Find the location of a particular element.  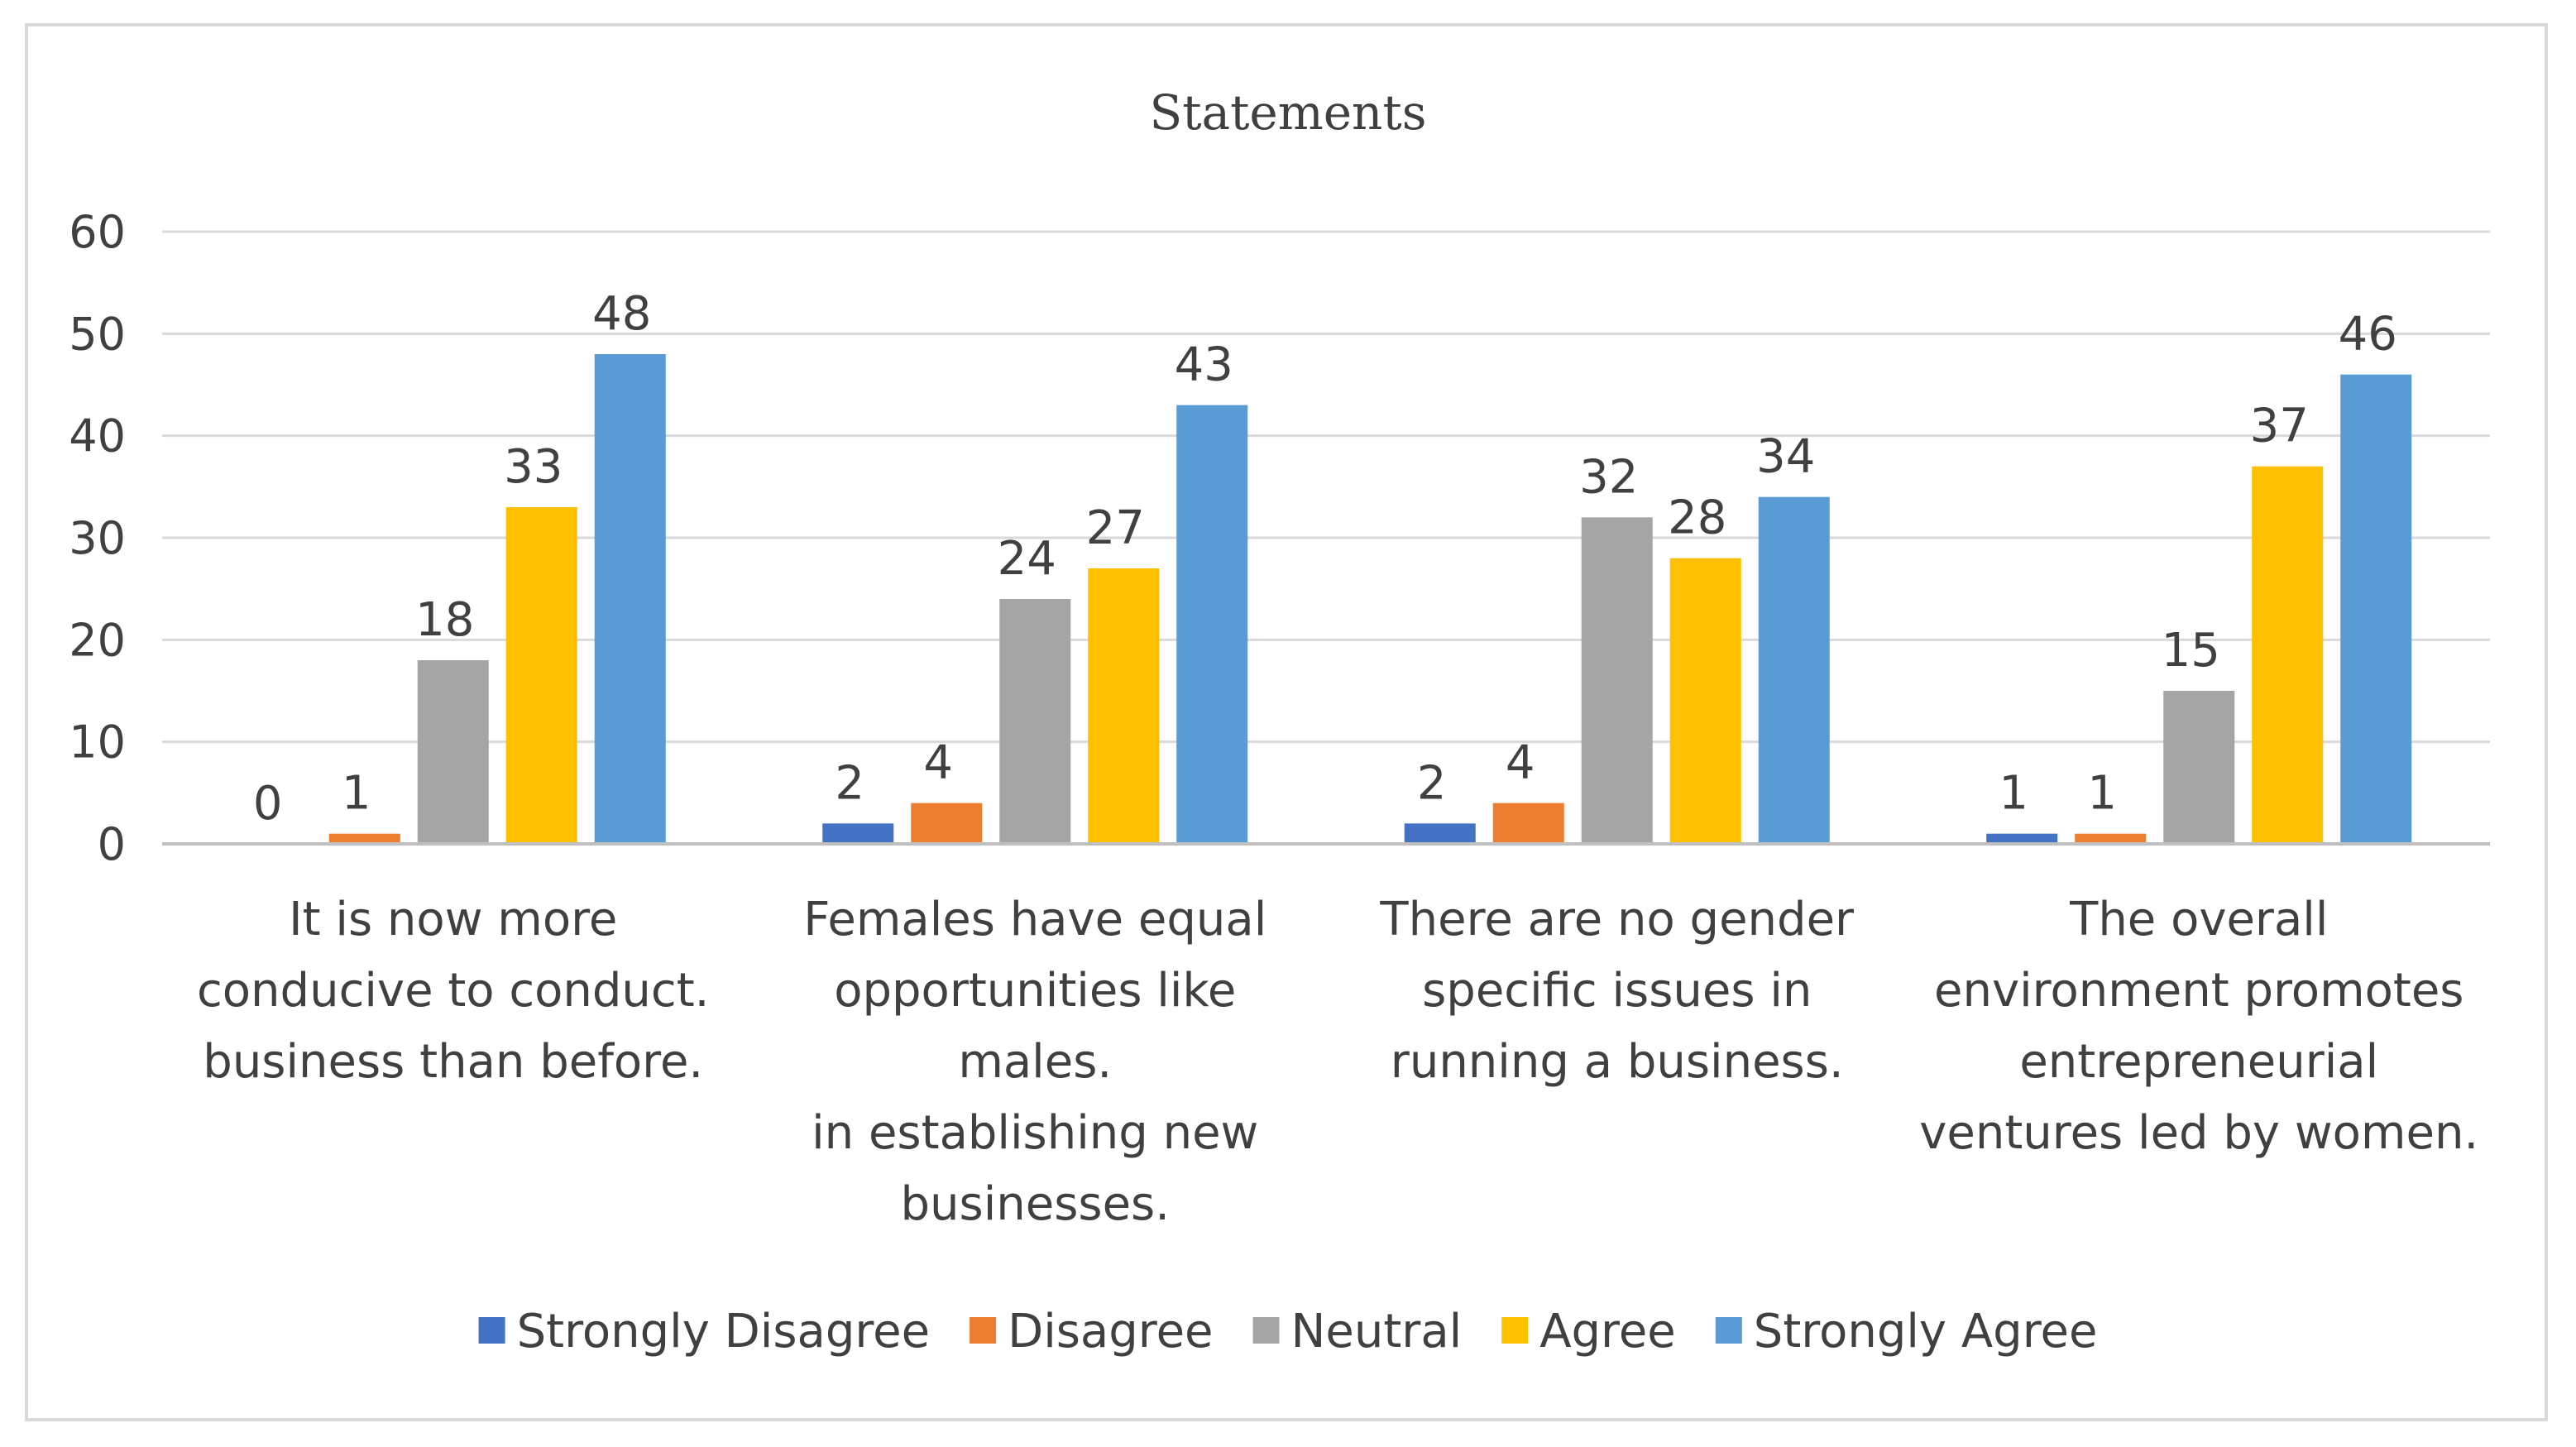

data-label: 24 is located at coordinates (1027, 559).